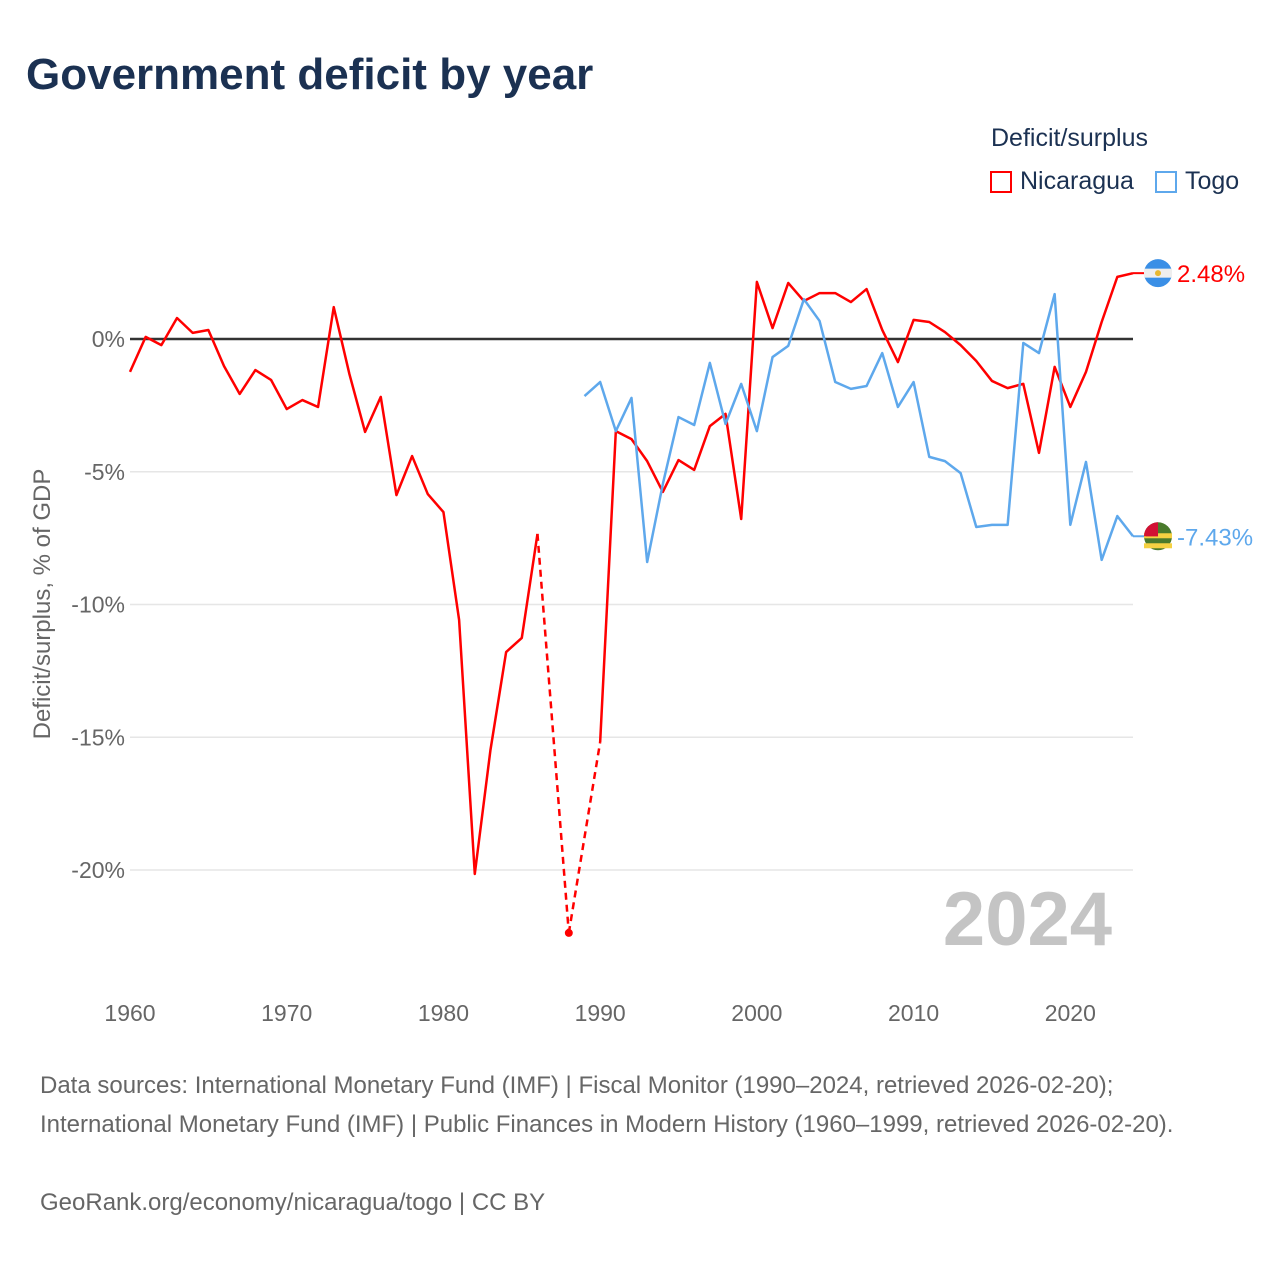  Describe the element at coordinates (286, 1013) in the screenshot. I see `x-tick-label: 1970` at that location.